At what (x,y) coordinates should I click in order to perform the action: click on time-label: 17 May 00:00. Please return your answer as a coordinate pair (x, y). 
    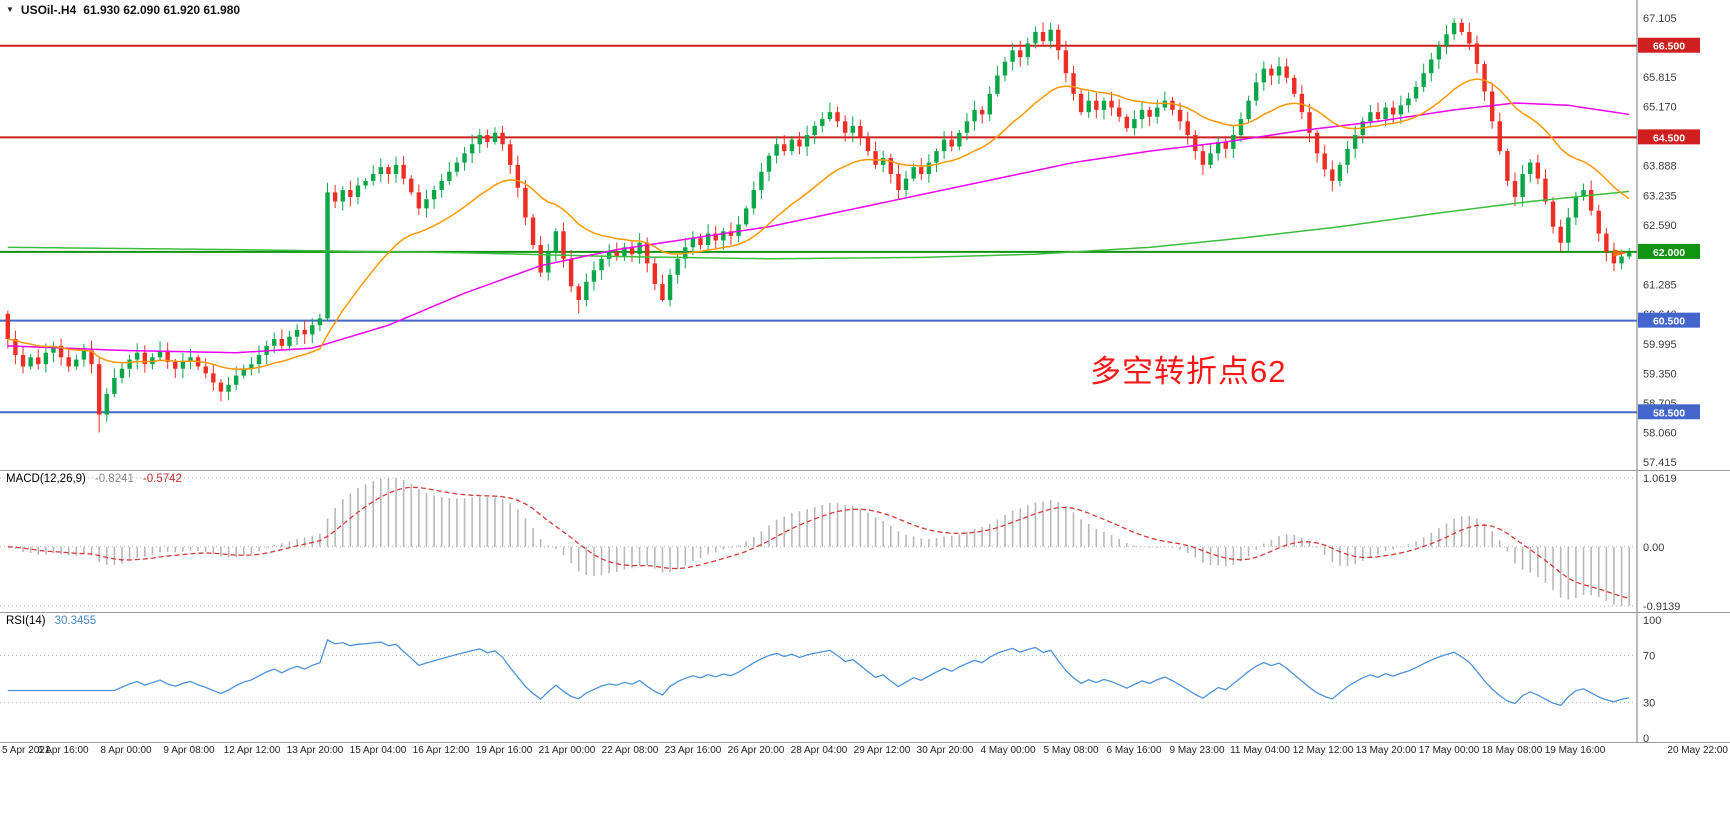
    Looking at the image, I should click on (1449, 750).